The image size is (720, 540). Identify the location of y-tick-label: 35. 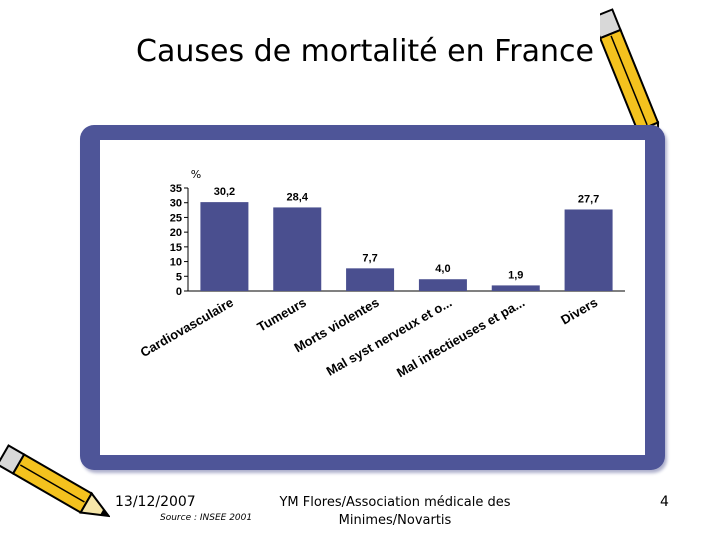
(176, 189).